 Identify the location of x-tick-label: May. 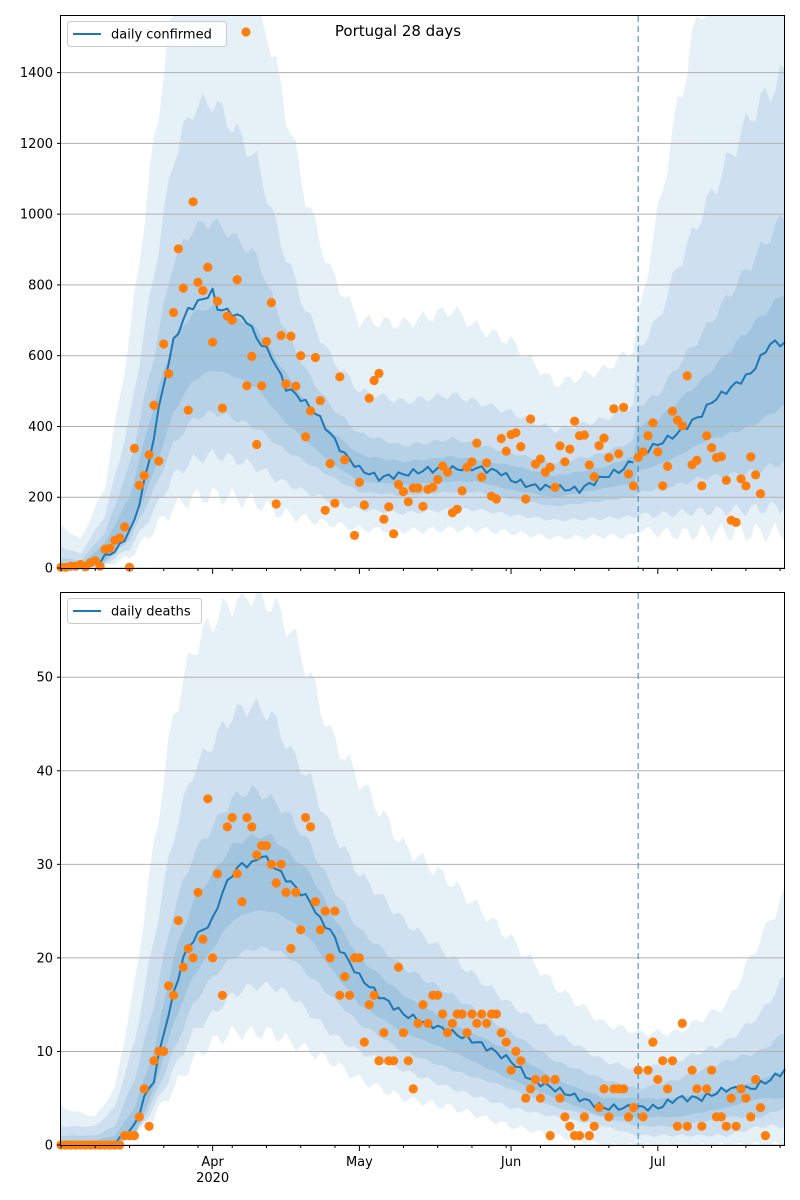
(359, 1162).